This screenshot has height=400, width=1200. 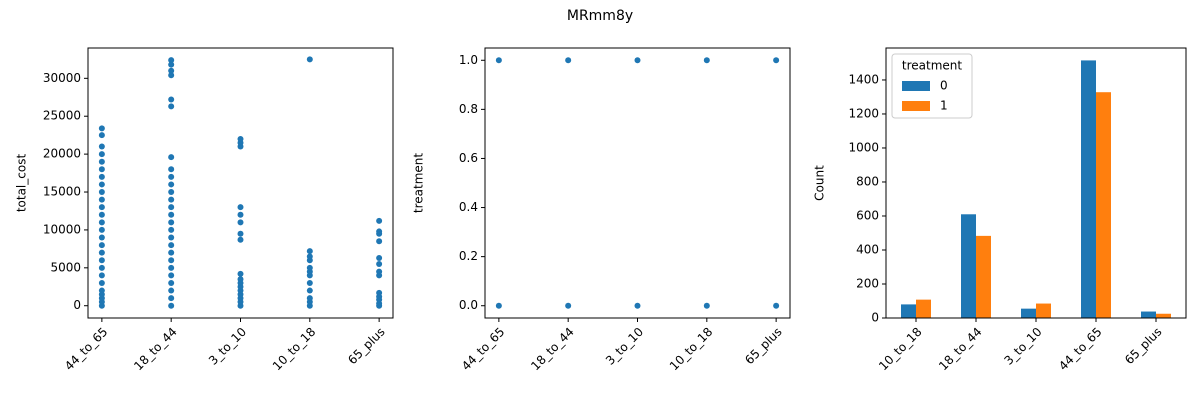 What do you see at coordinates (863, 79) in the screenshot?
I see `y-tick-label: 1400` at bounding box center [863, 79].